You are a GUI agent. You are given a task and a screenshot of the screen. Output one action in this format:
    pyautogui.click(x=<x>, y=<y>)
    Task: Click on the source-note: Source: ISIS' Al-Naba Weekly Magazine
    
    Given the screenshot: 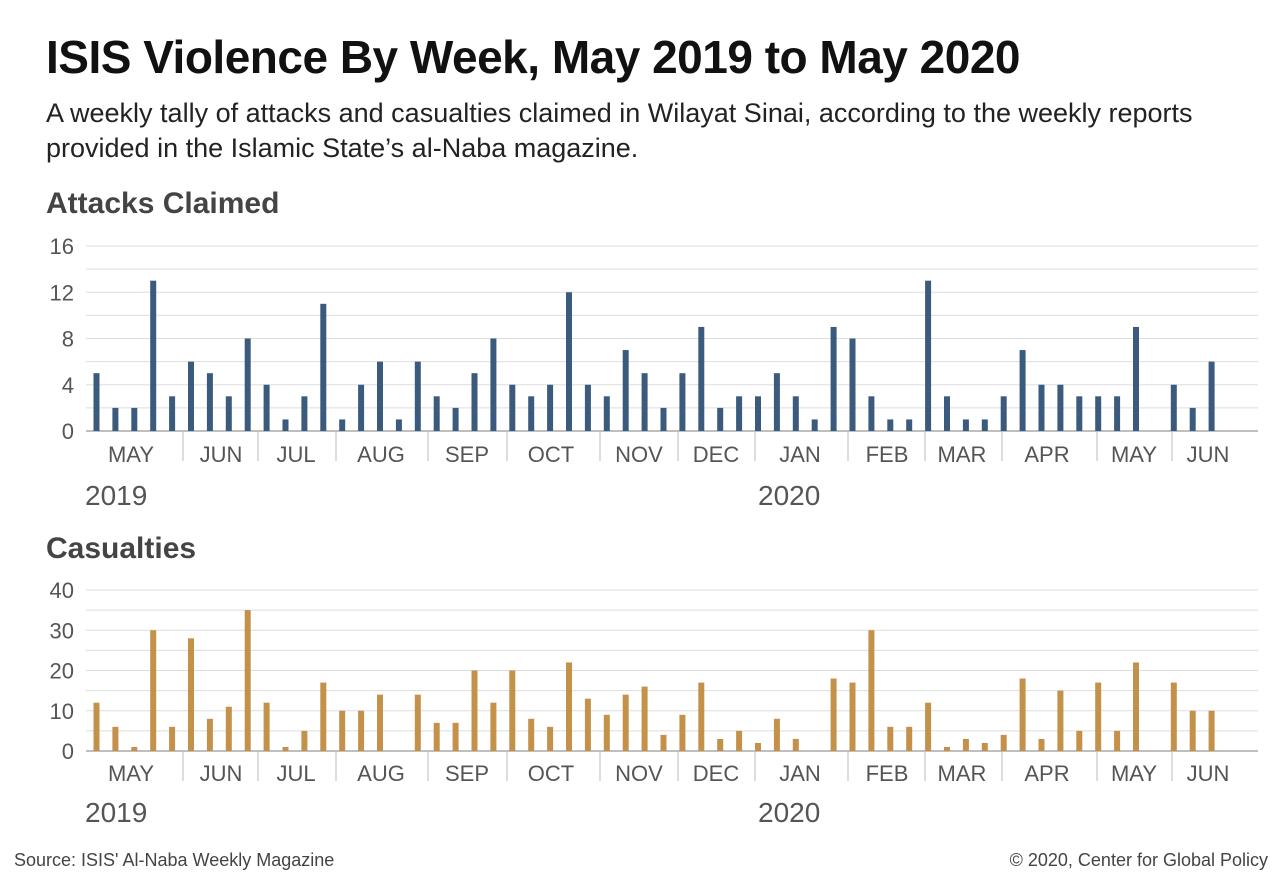 What is the action you would take?
    pyautogui.click(x=174, y=860)
    